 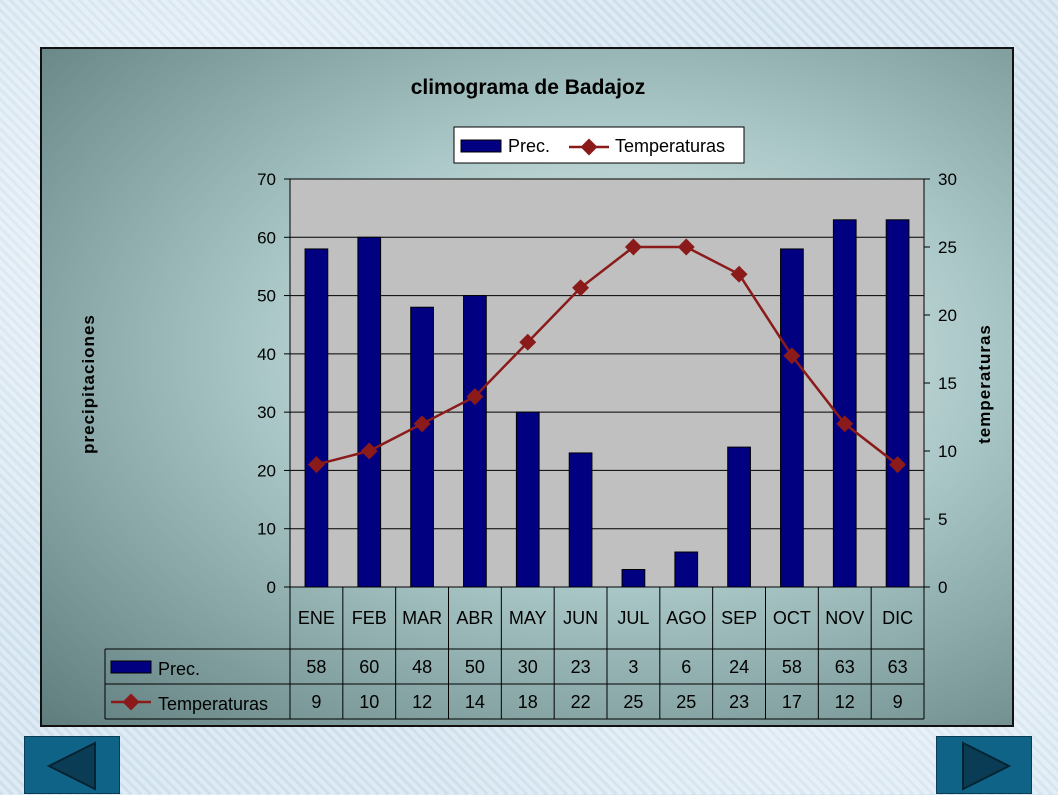 What do you see at coordinates (581, 702) in the screenshot?
I see `table-cell-temp: 22` at bounding box center [581, 702].